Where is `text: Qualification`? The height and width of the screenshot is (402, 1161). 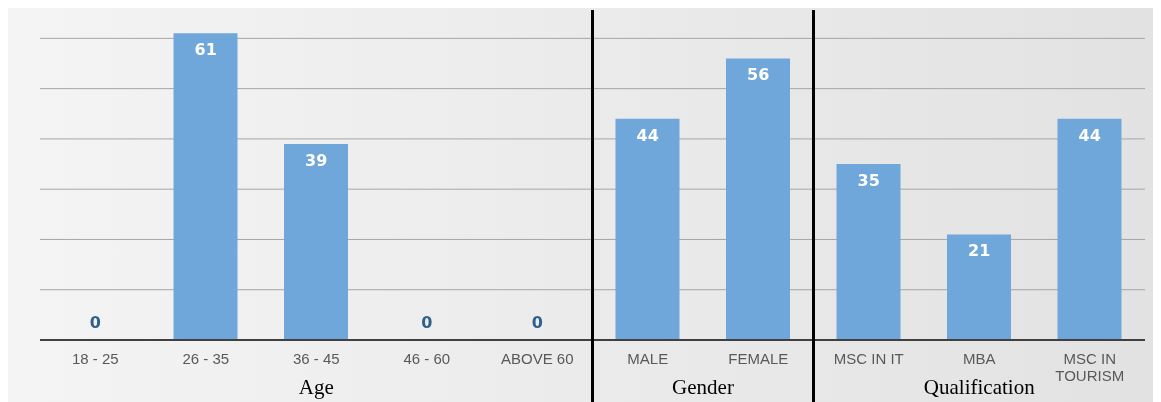 text: Qualification is located at coordinates (979, 387).